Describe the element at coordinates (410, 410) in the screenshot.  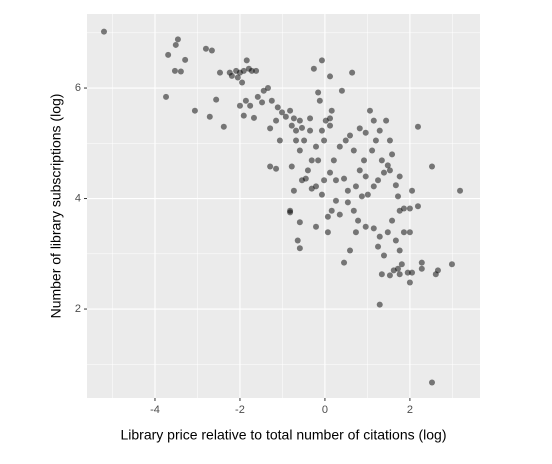
I see `x-tick-label: 2` at that location.